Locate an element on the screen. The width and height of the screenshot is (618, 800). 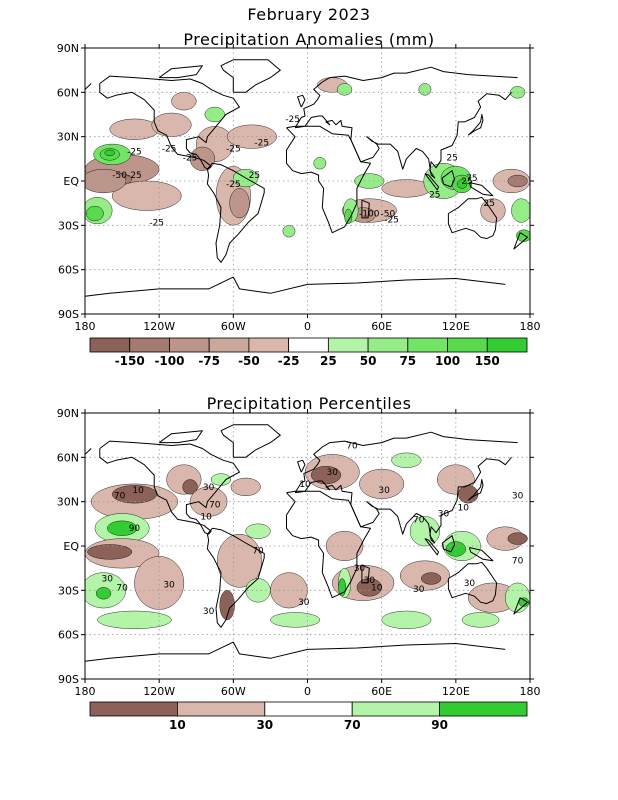
lon-tick-label: 60E is located at coordinates (381, 691).